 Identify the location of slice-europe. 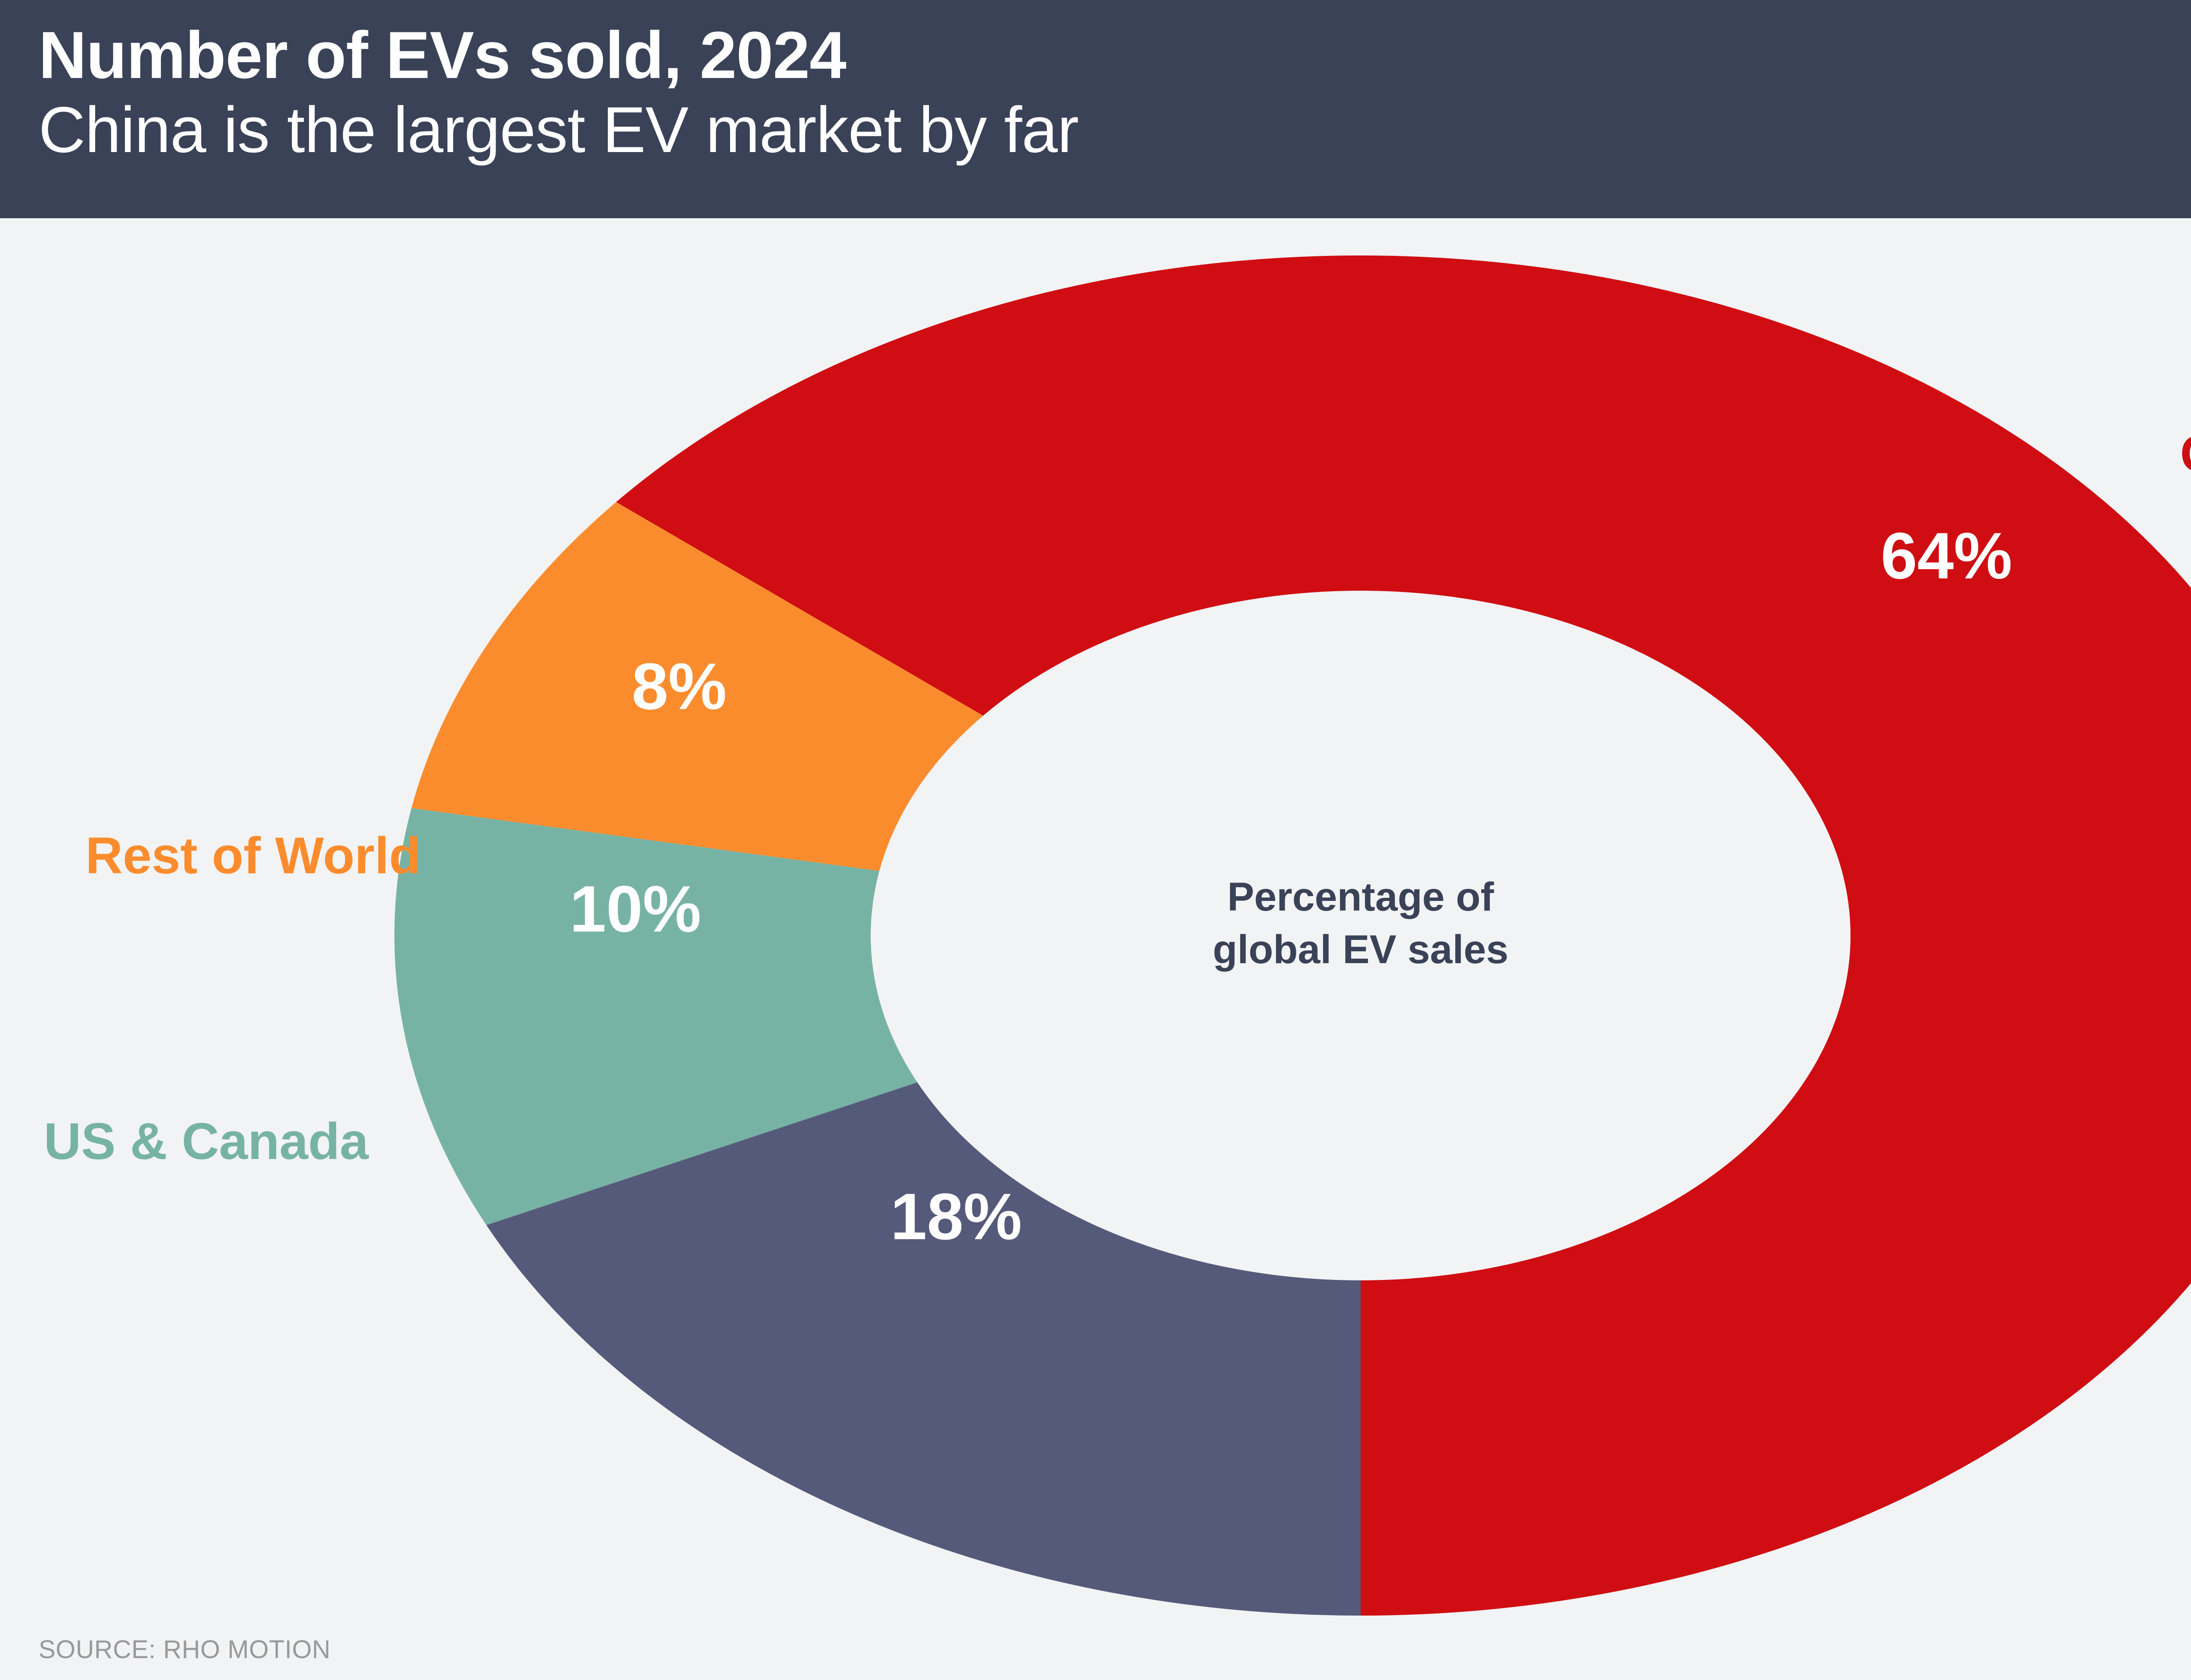
(923, 1349).